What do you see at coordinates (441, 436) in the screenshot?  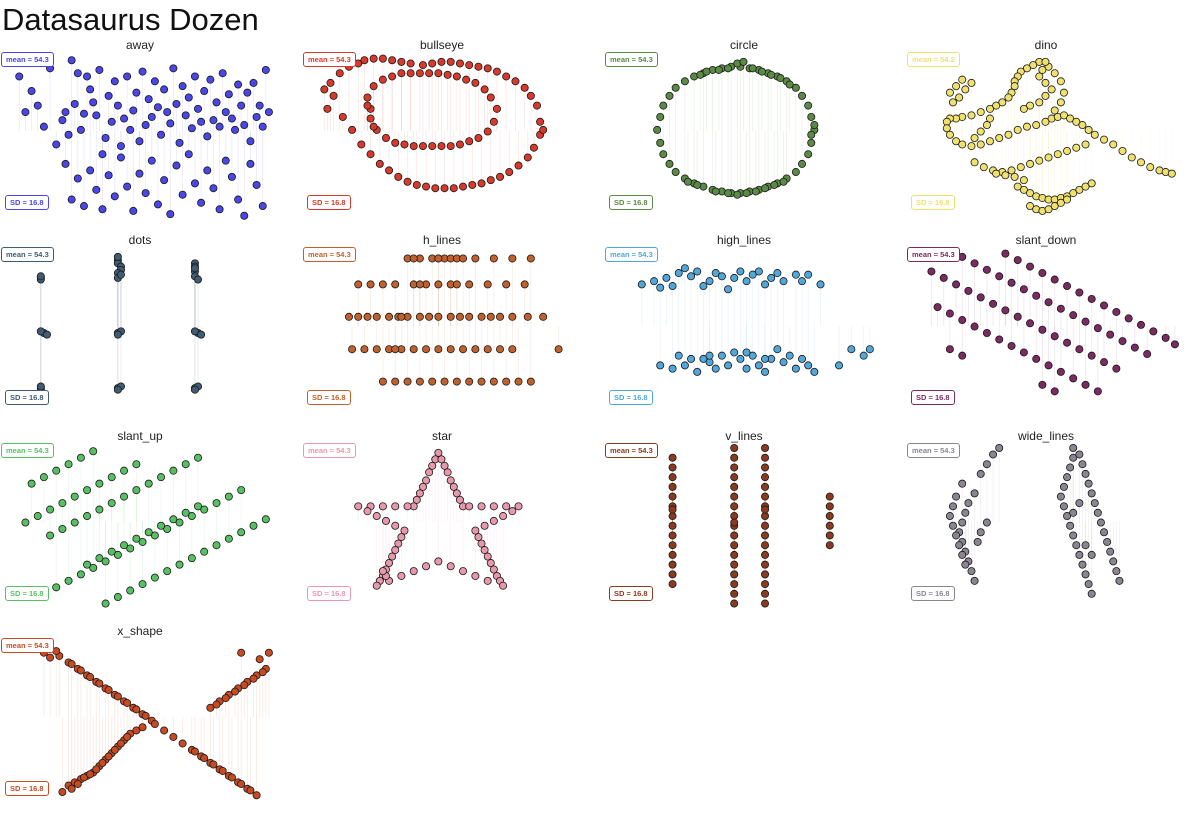 I see `panel-title: star` at bounding box center [441, 436].